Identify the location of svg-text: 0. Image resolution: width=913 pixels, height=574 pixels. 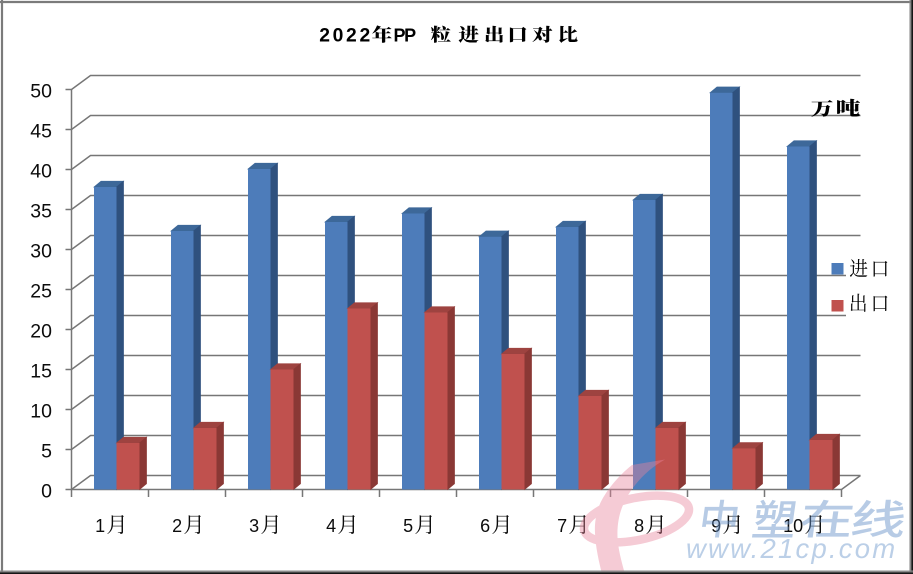
(46, 492).